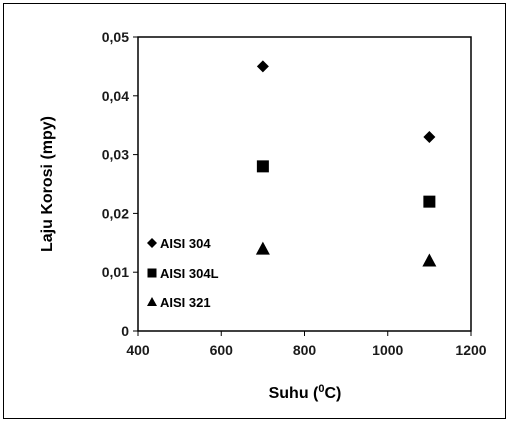 The width and height of the screenshot is (511, 424). Describe the element at coordinates (115, 37) in the screenshot. I see `y-tick-label: 0,05` at that location.